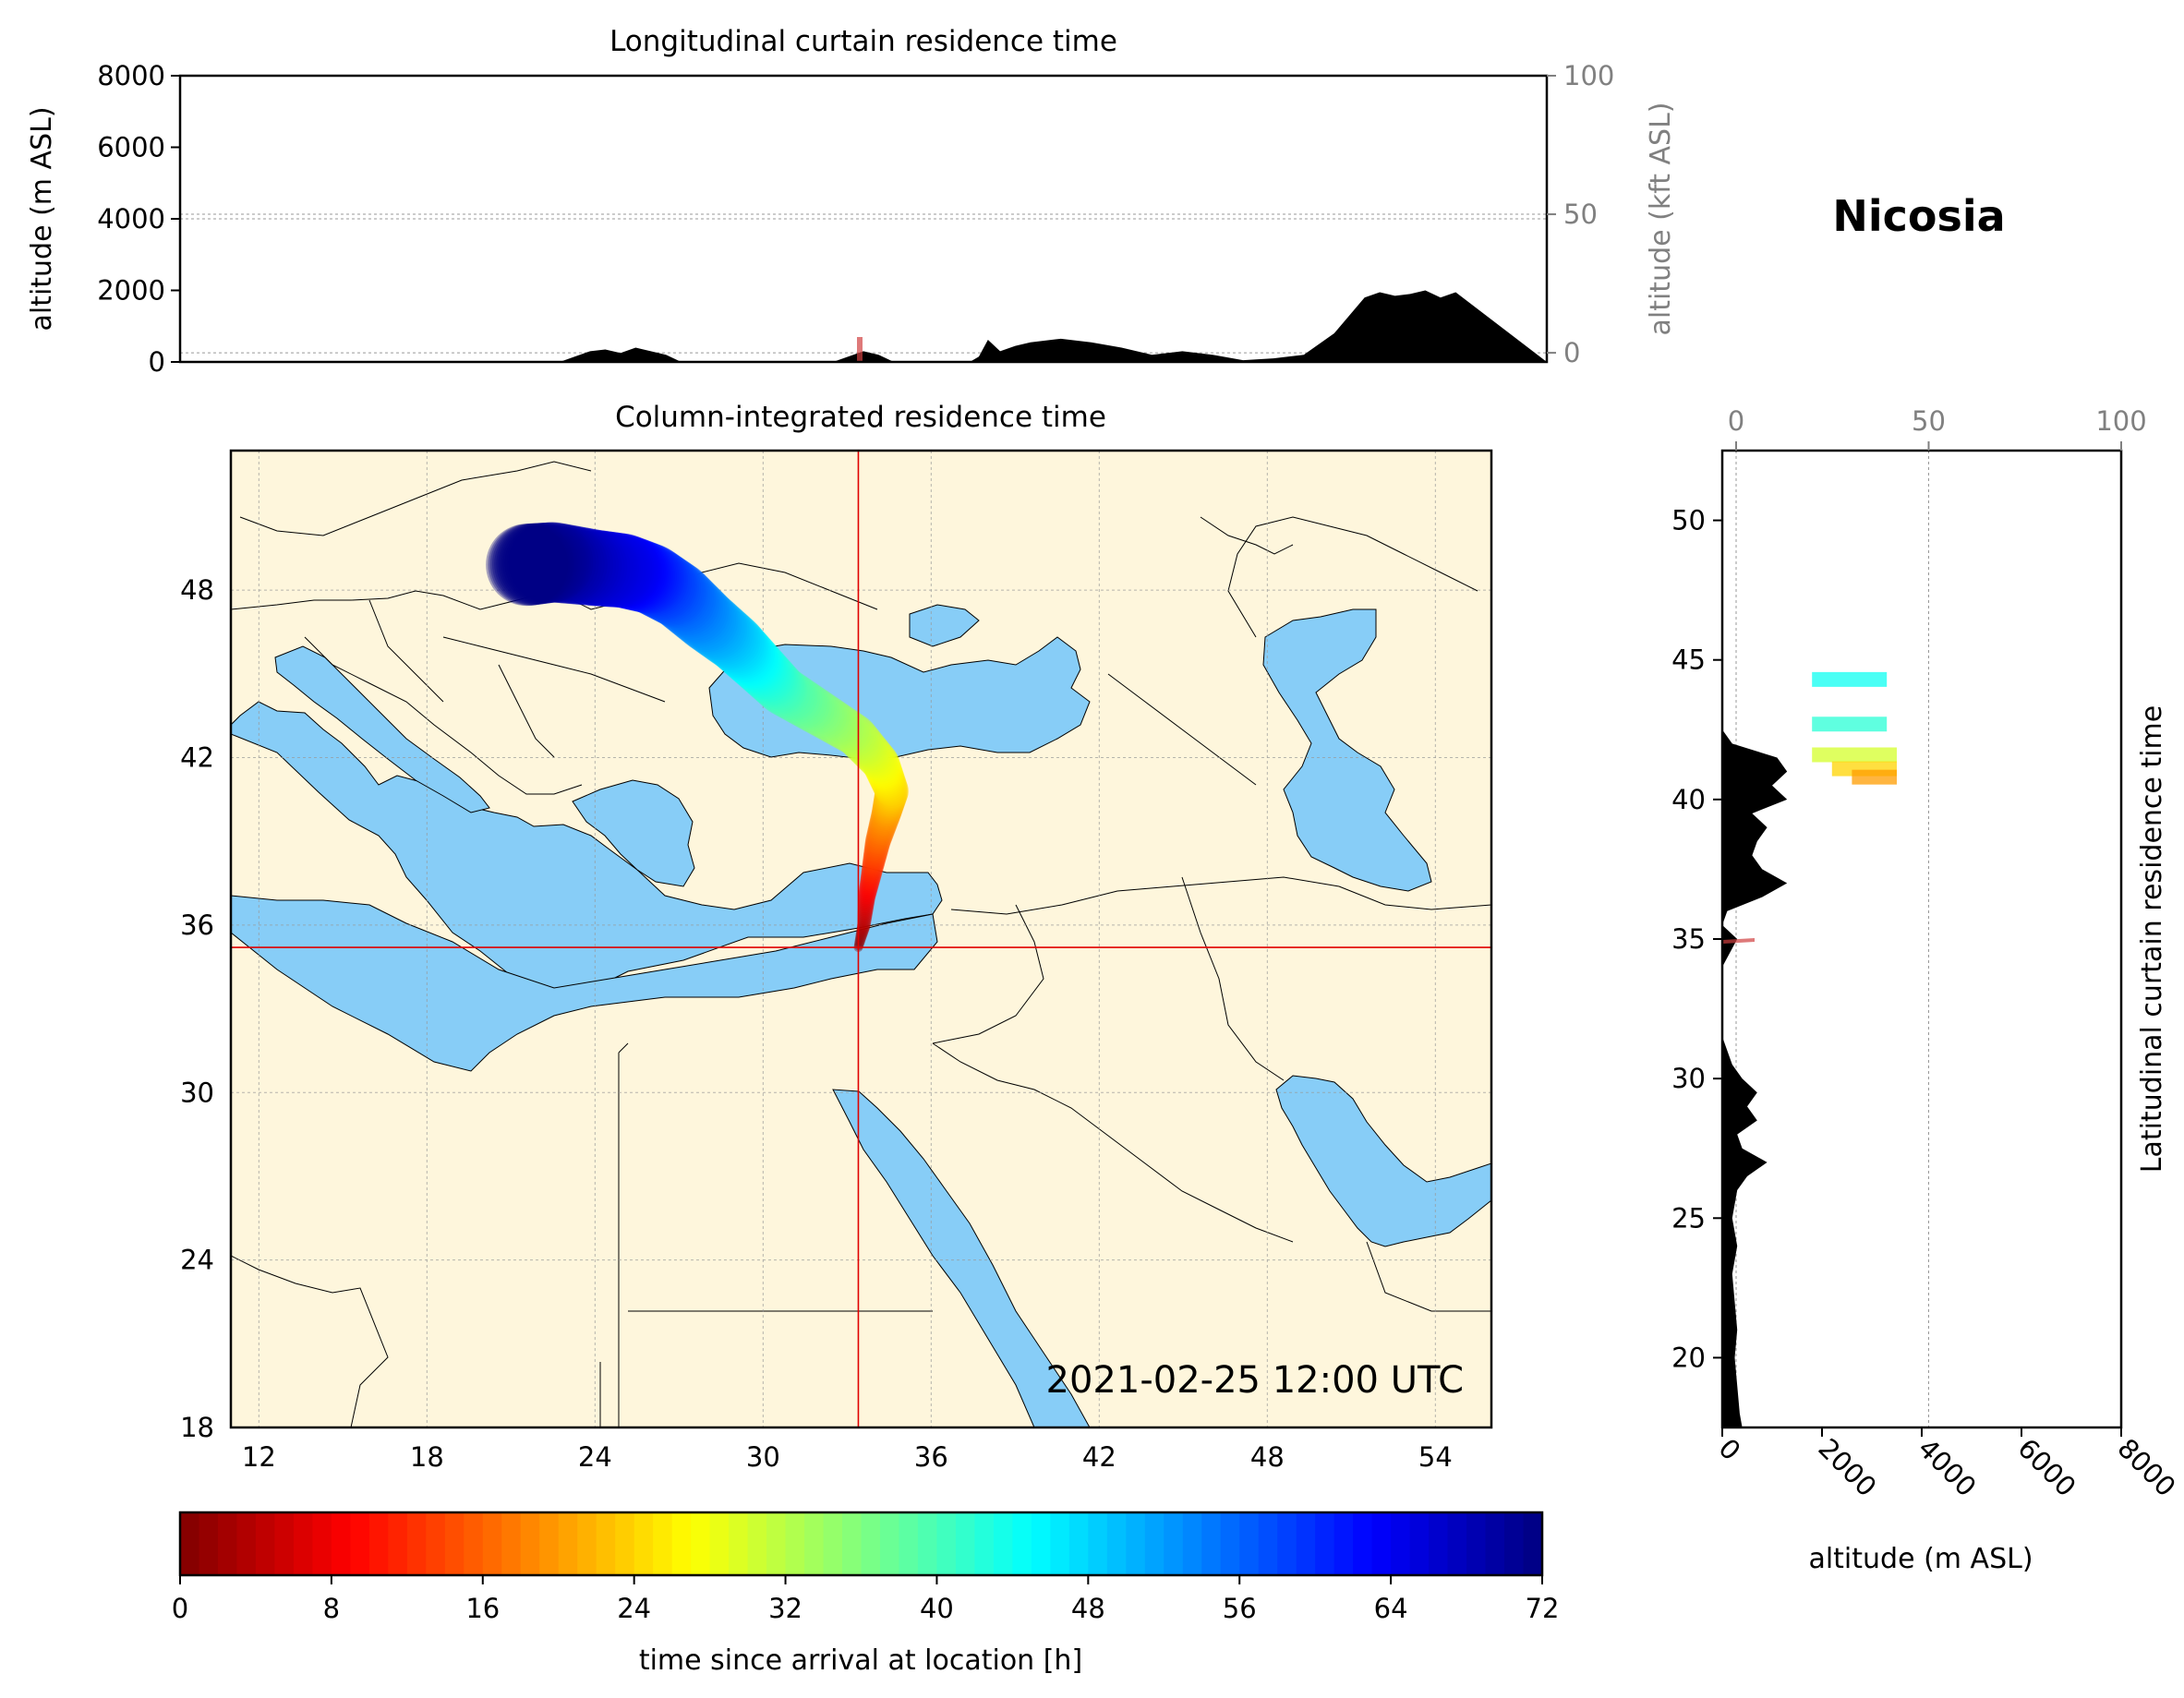  What do you see at coordinates (847, 1457) in the screenshot?
I see `map-x-axis: 12 18 24 30 36 42 48 54` at bounding box center [847, 1457].